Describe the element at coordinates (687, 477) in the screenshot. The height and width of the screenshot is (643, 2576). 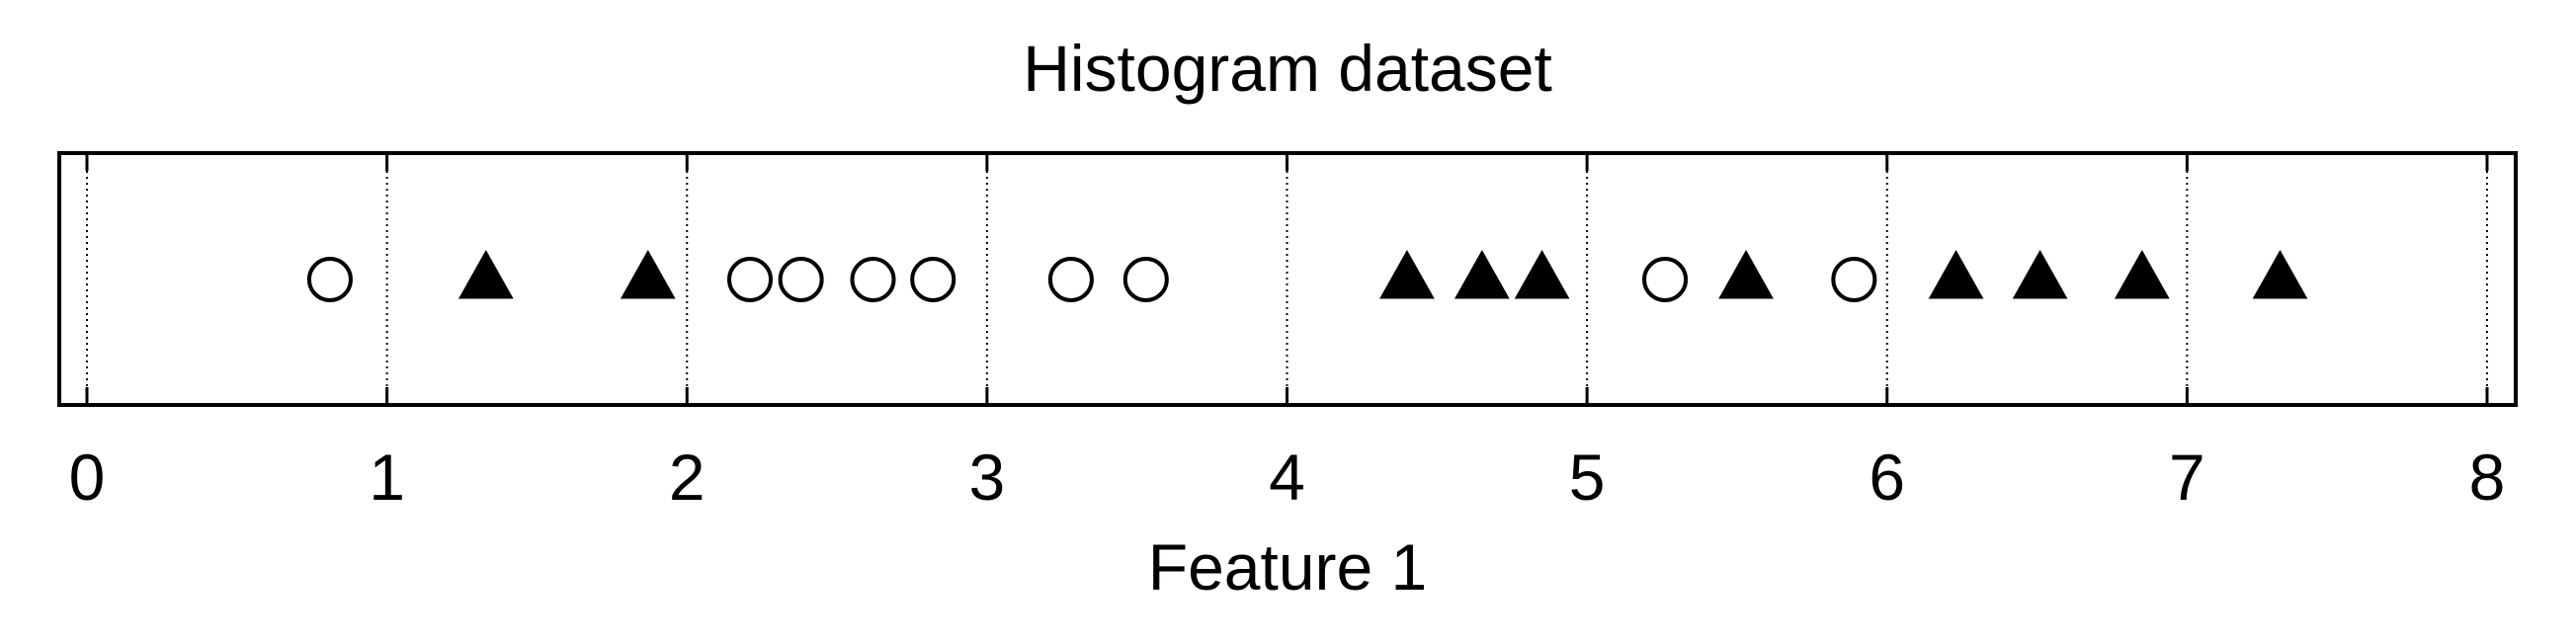
I see `x-tick-label: 2` at that location.